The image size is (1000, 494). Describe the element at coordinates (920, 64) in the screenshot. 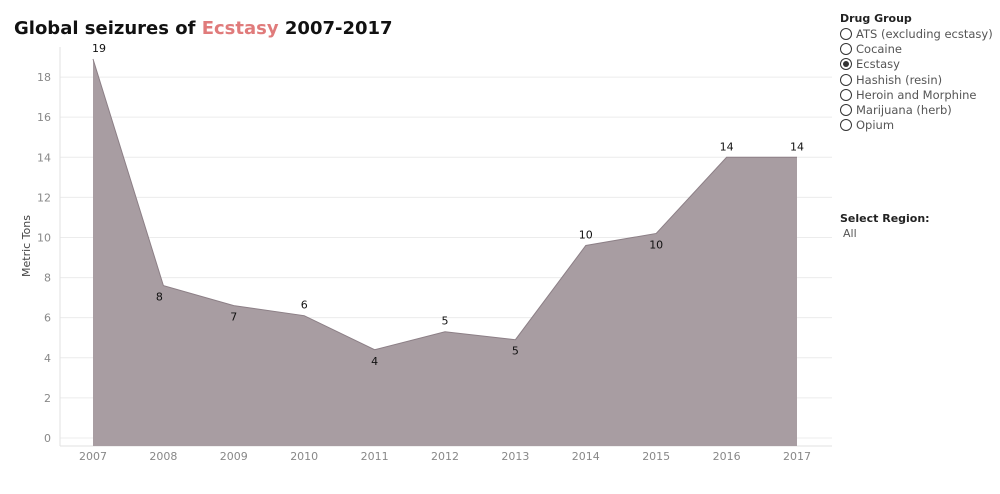

I see `drug-option-ecstasy: Ecstasy` at that location.